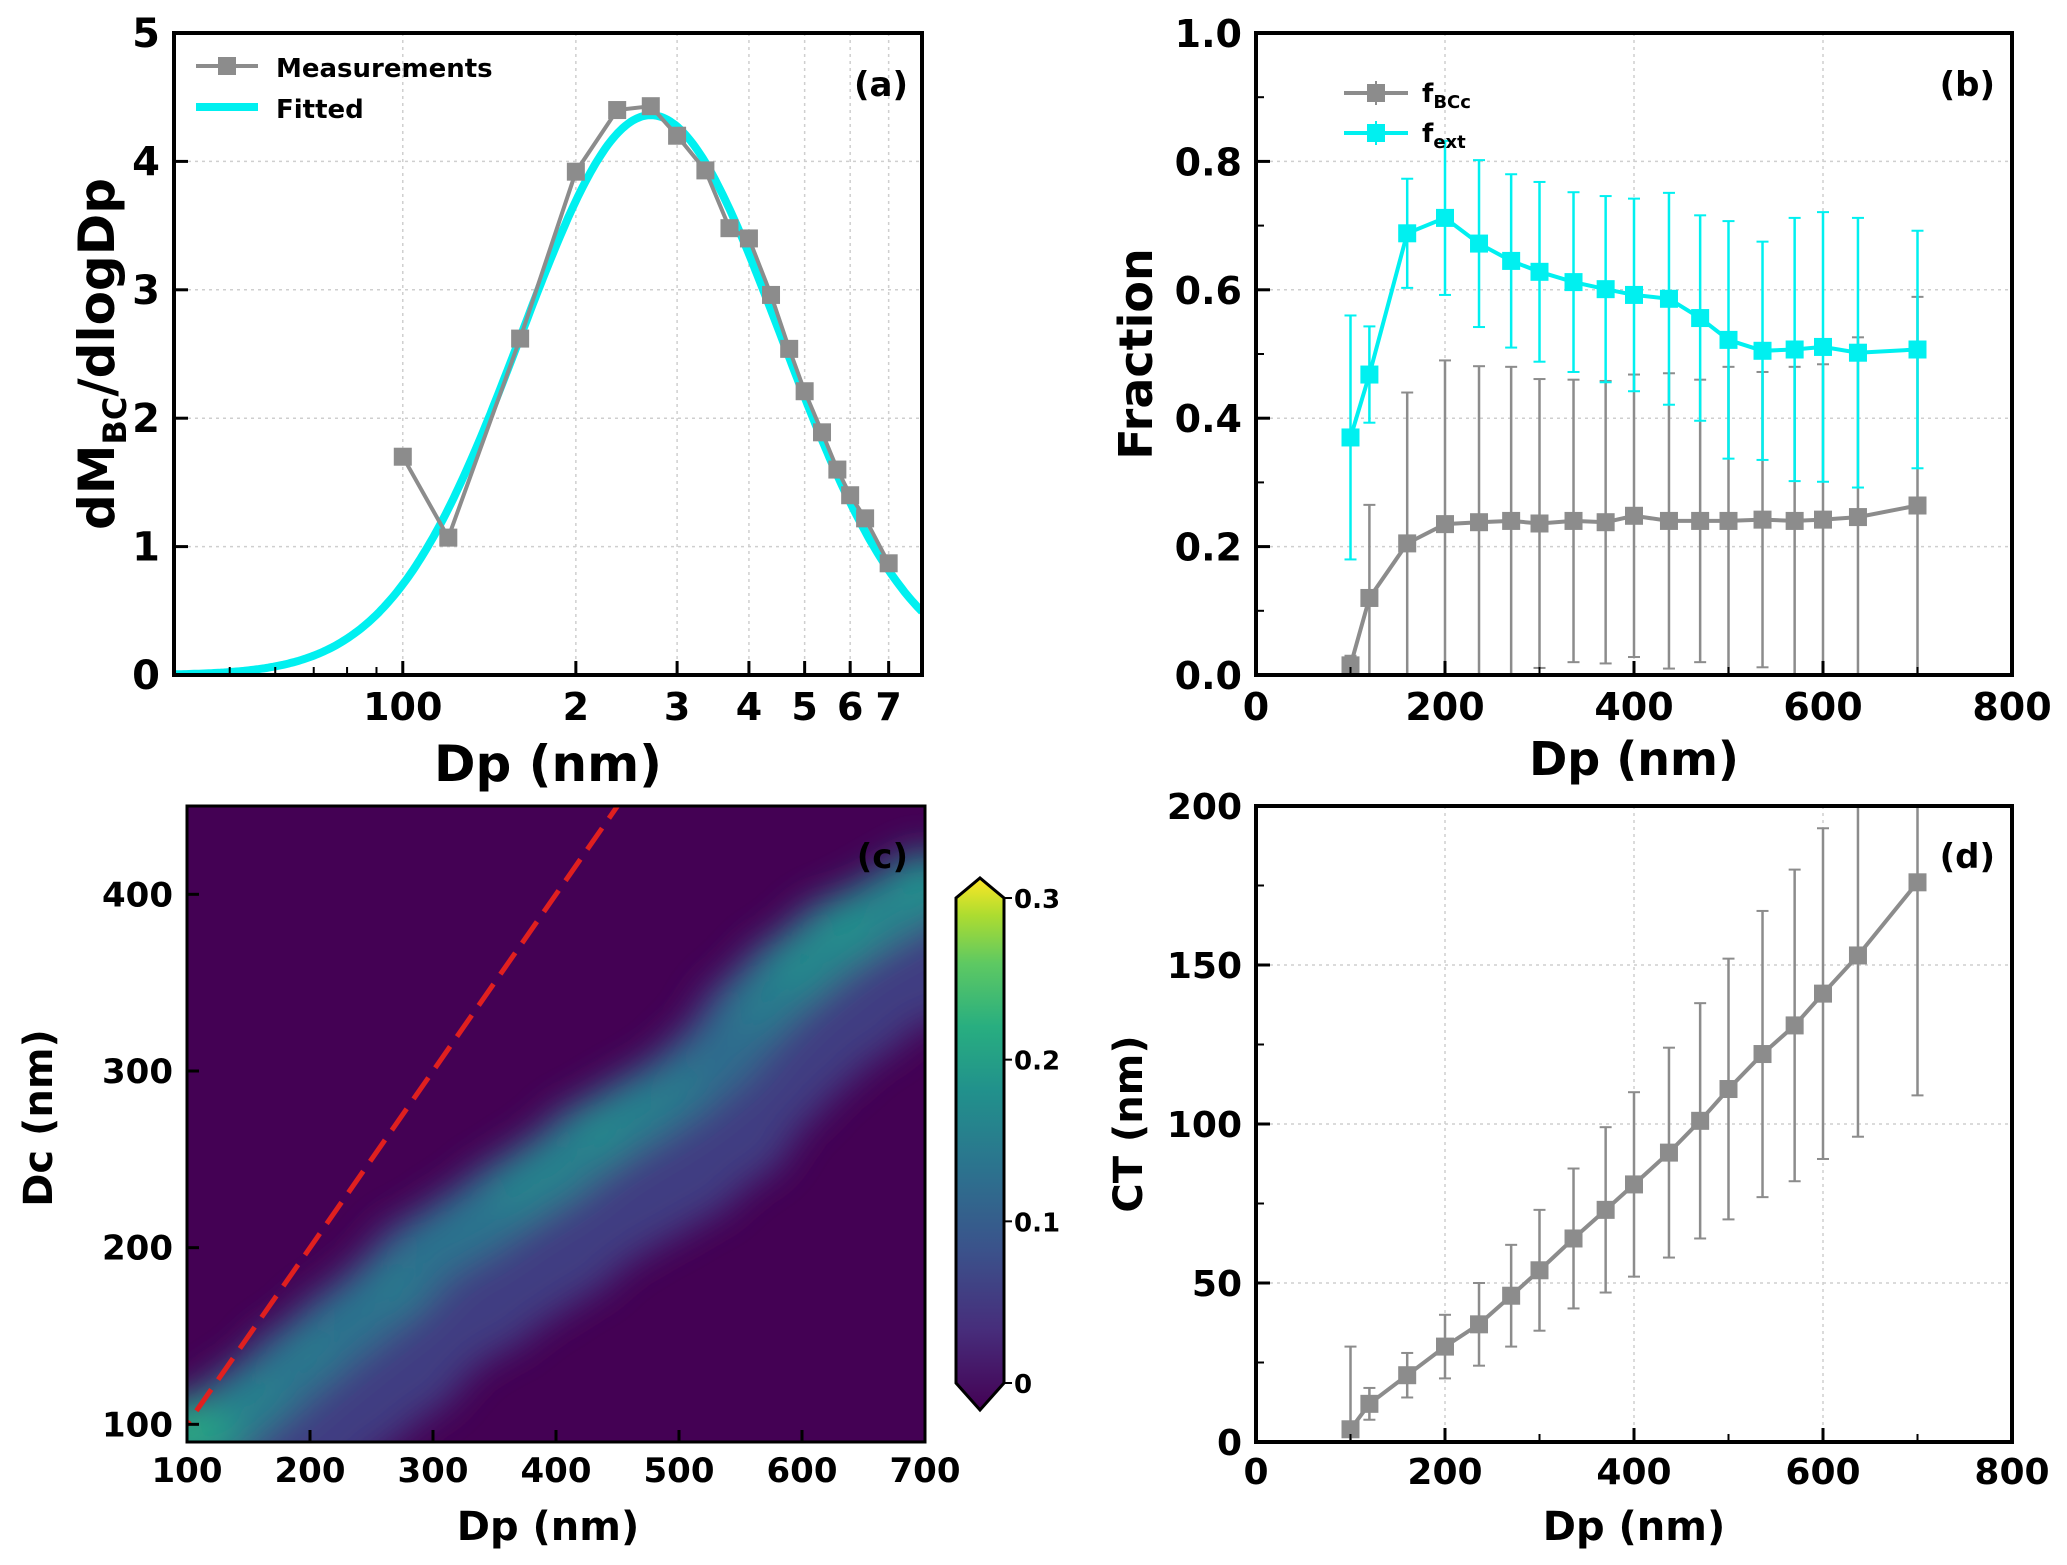 Image resolution: width=2067 pixels, height=1565 pixels. What do you see at coordinates (384, 69) in the screenshot?
I see `legend-measurements-label: Measurements` at bounding box center [384, 69].